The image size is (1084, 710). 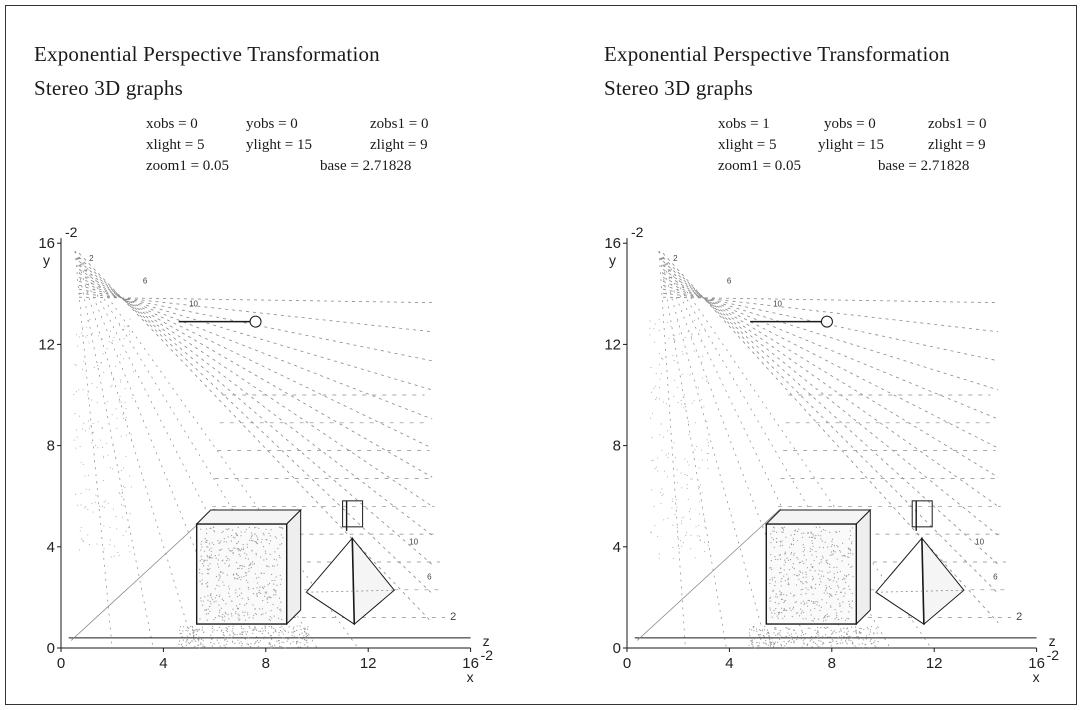 I want to click on right-y-tick-label: 4, so click(x=617, y=547).